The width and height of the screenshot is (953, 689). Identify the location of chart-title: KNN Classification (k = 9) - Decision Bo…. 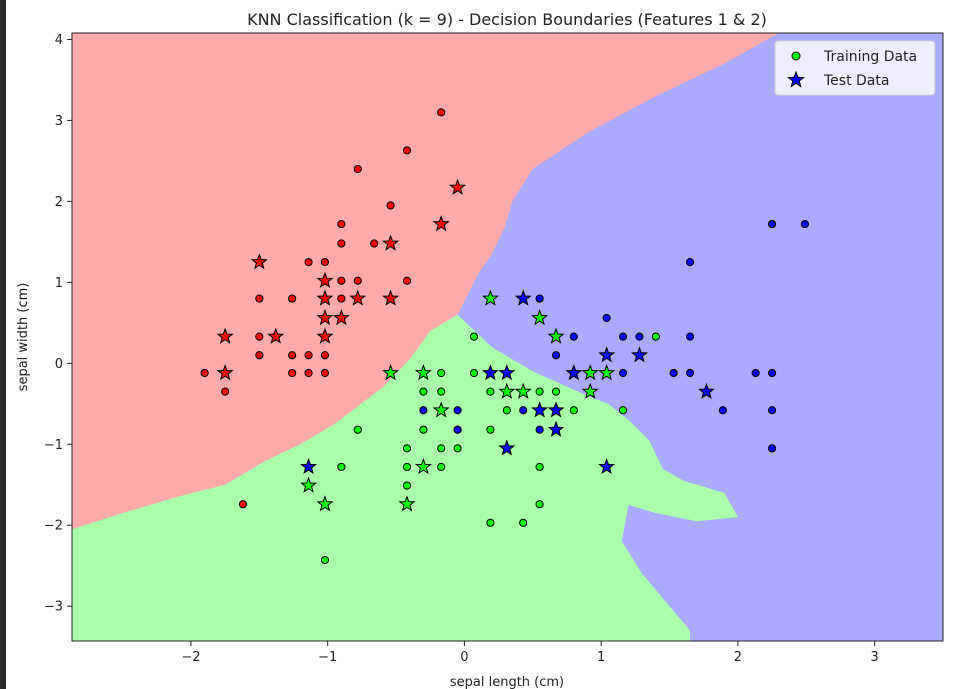
(507, 19).